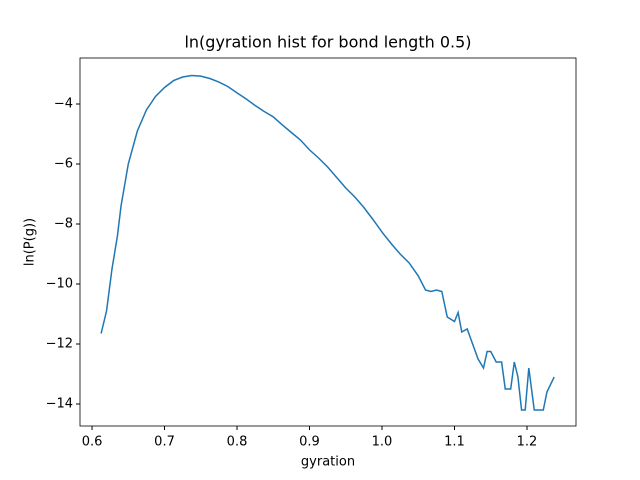 The width and height of the screenshot is (640, 480). I want to click on y-axis-label: ln(P(g)), so click(30, 242).